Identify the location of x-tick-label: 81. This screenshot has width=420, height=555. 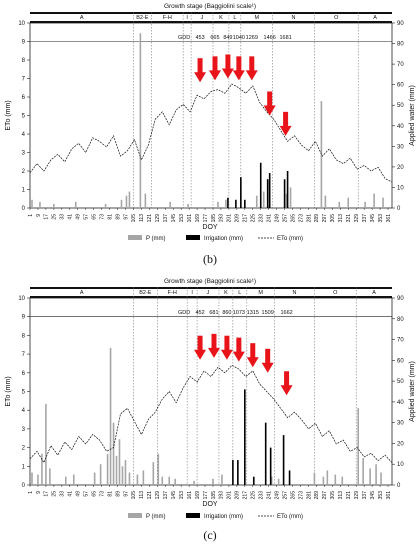
(110, 494).